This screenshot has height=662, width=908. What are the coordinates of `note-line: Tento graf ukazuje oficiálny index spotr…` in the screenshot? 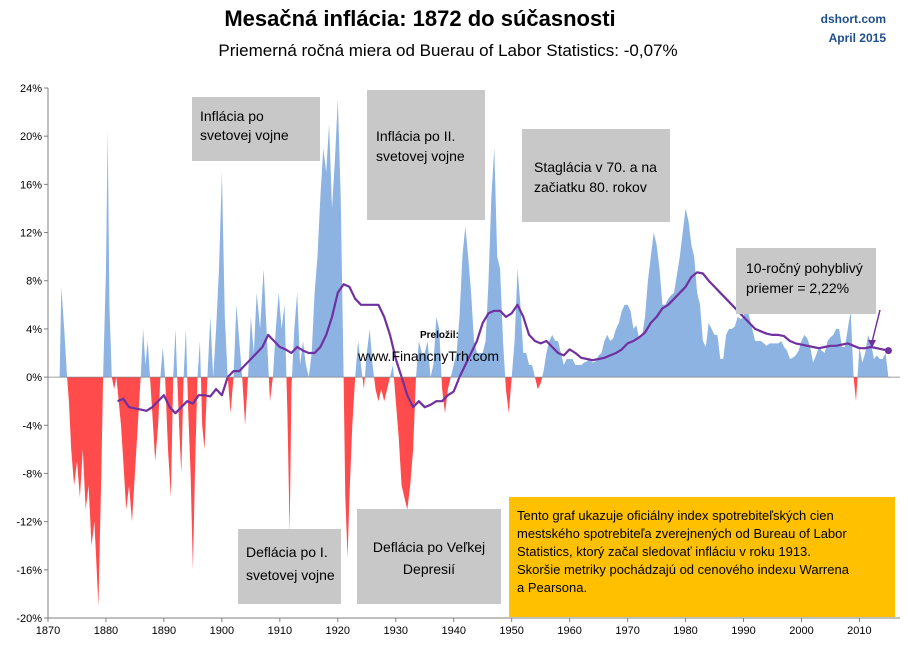 It's located at (675, 515).